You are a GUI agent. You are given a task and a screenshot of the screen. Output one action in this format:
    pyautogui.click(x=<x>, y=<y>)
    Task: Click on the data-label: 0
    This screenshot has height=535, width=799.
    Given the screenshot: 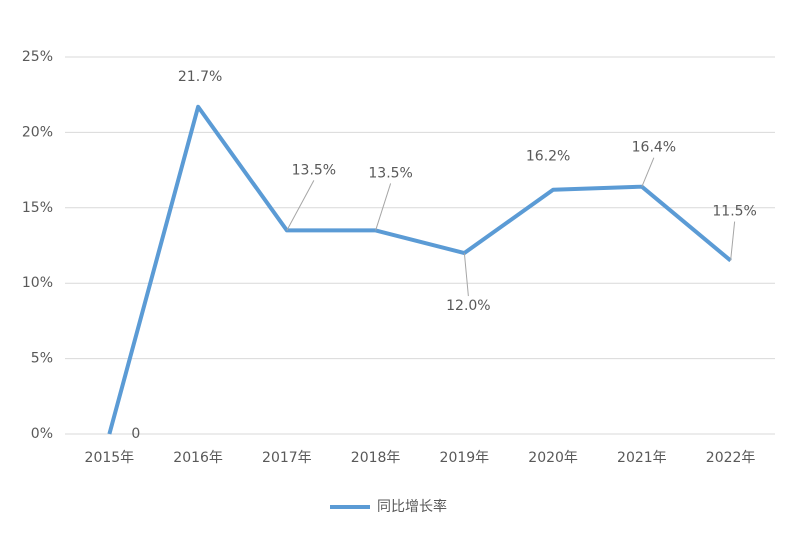 What is the action you would take?
    pyautogui.click(x=135, y=434)
    